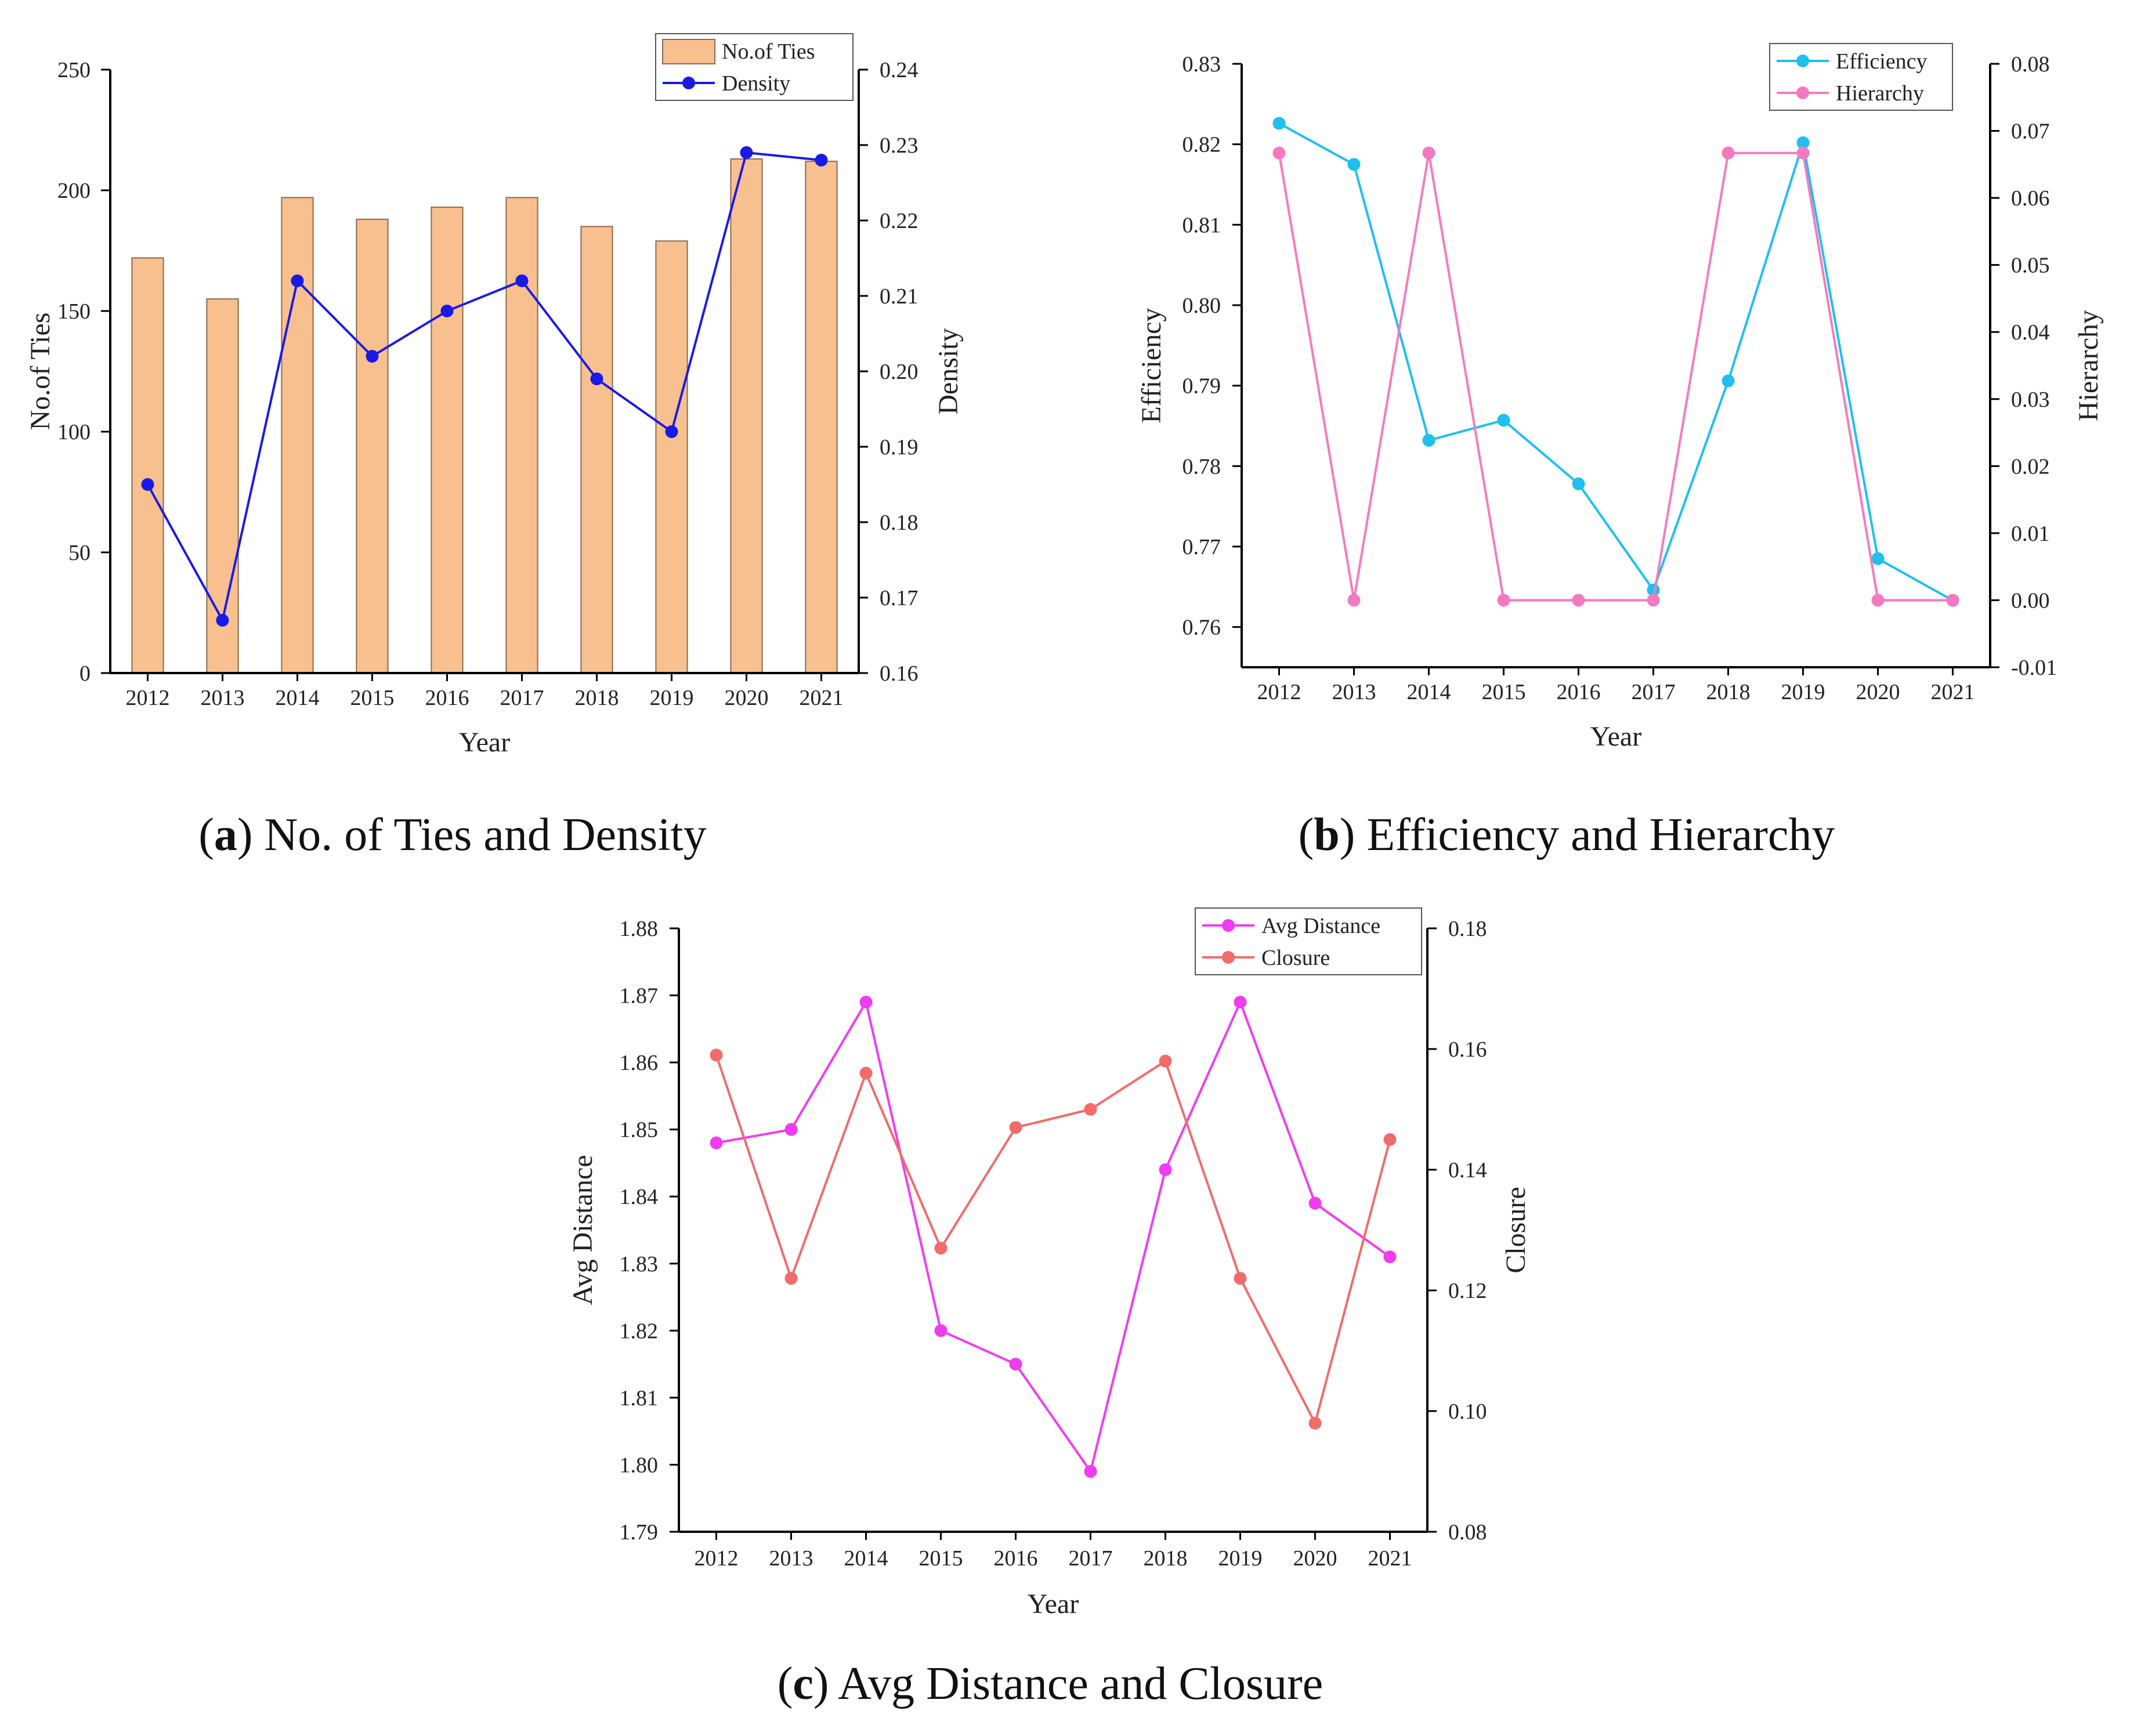  Describe the element at coordinates (2030, 266) in the screenshot. I see `right-tick-label: 0.05` at that location.